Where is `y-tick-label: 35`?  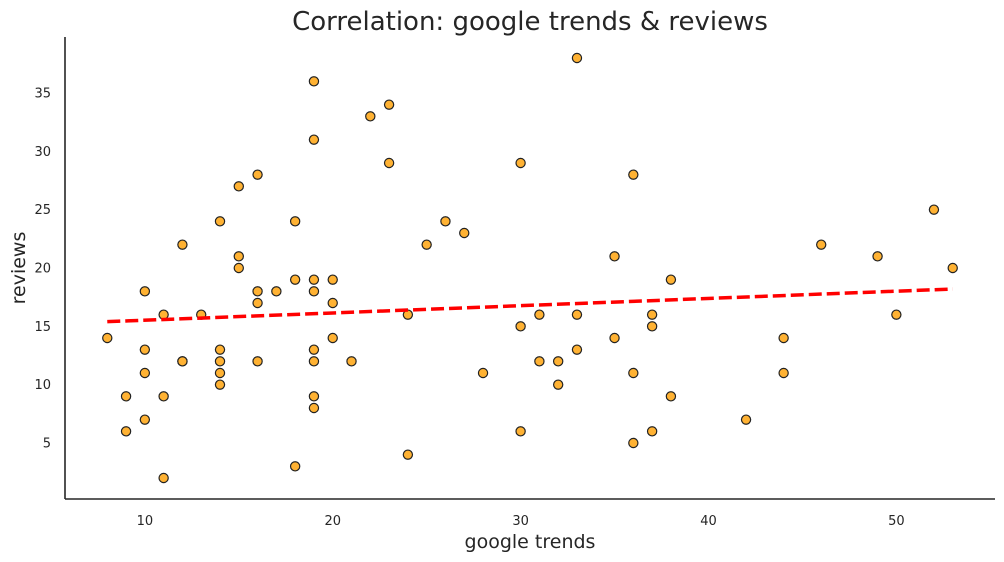 y-tick-label: 35 is located at coordinates (42, 94).